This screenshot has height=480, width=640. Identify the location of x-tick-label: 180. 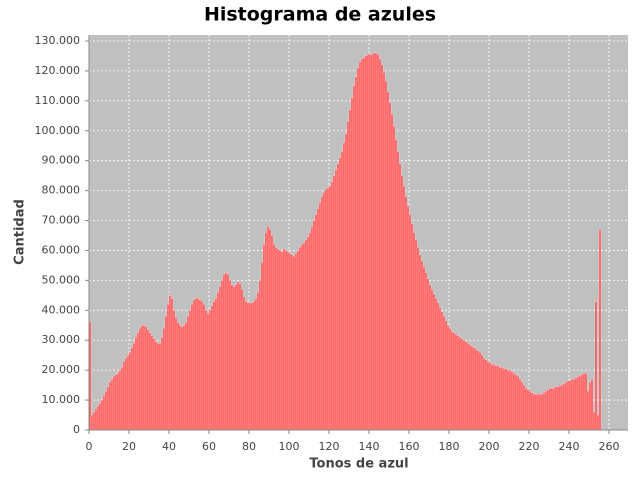
(449, 446).